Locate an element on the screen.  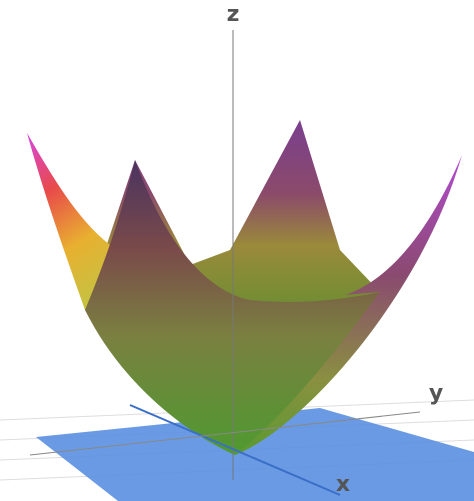
x-axis is located at coordinates (235, 450).